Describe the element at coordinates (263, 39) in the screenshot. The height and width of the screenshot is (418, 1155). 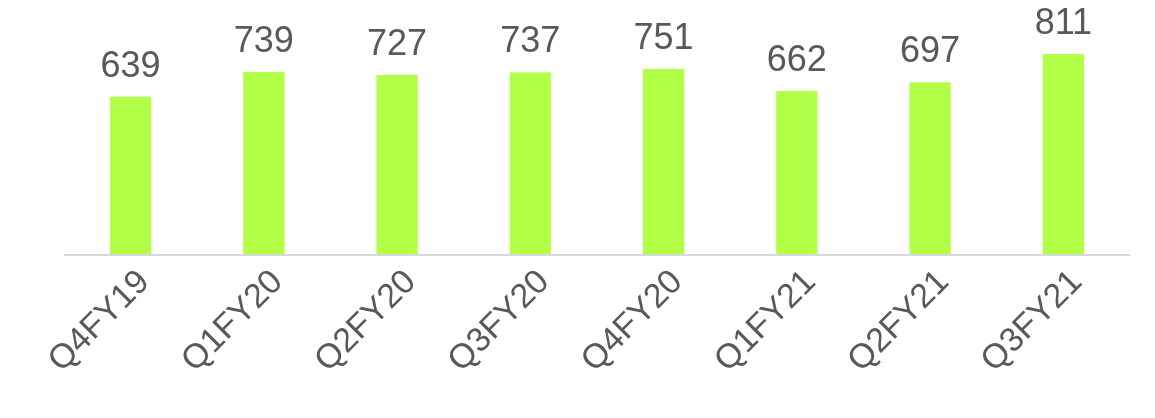
I see `data-label: 739` at that location.